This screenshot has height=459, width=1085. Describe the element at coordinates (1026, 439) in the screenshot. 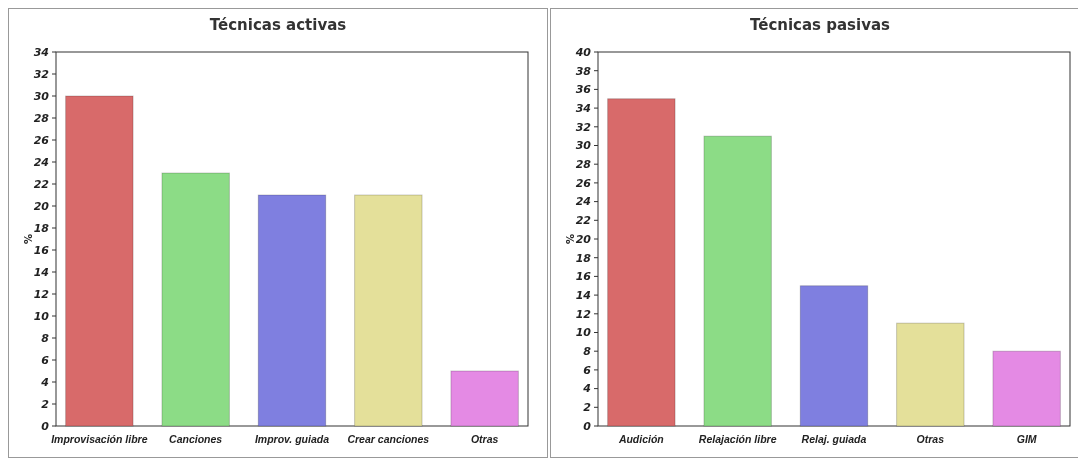

I see `x-tick-label: GIM` at that location.